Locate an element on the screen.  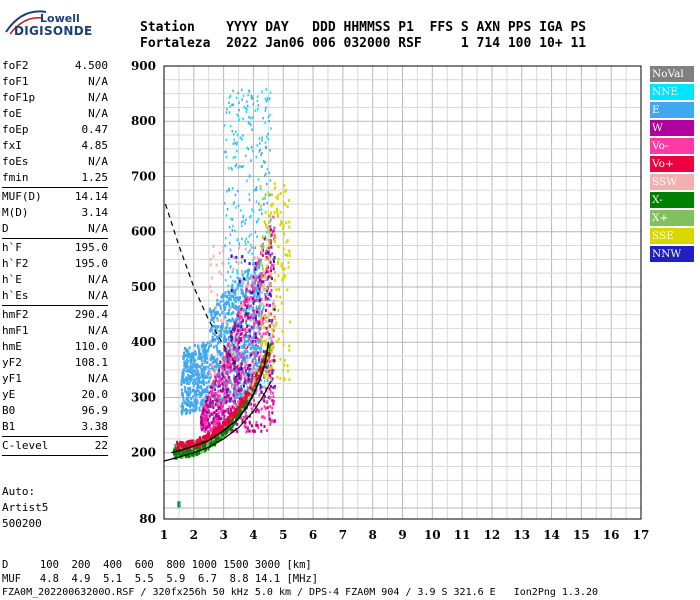
legend-item-ssw: SSW is located at coordinates (672, 182).